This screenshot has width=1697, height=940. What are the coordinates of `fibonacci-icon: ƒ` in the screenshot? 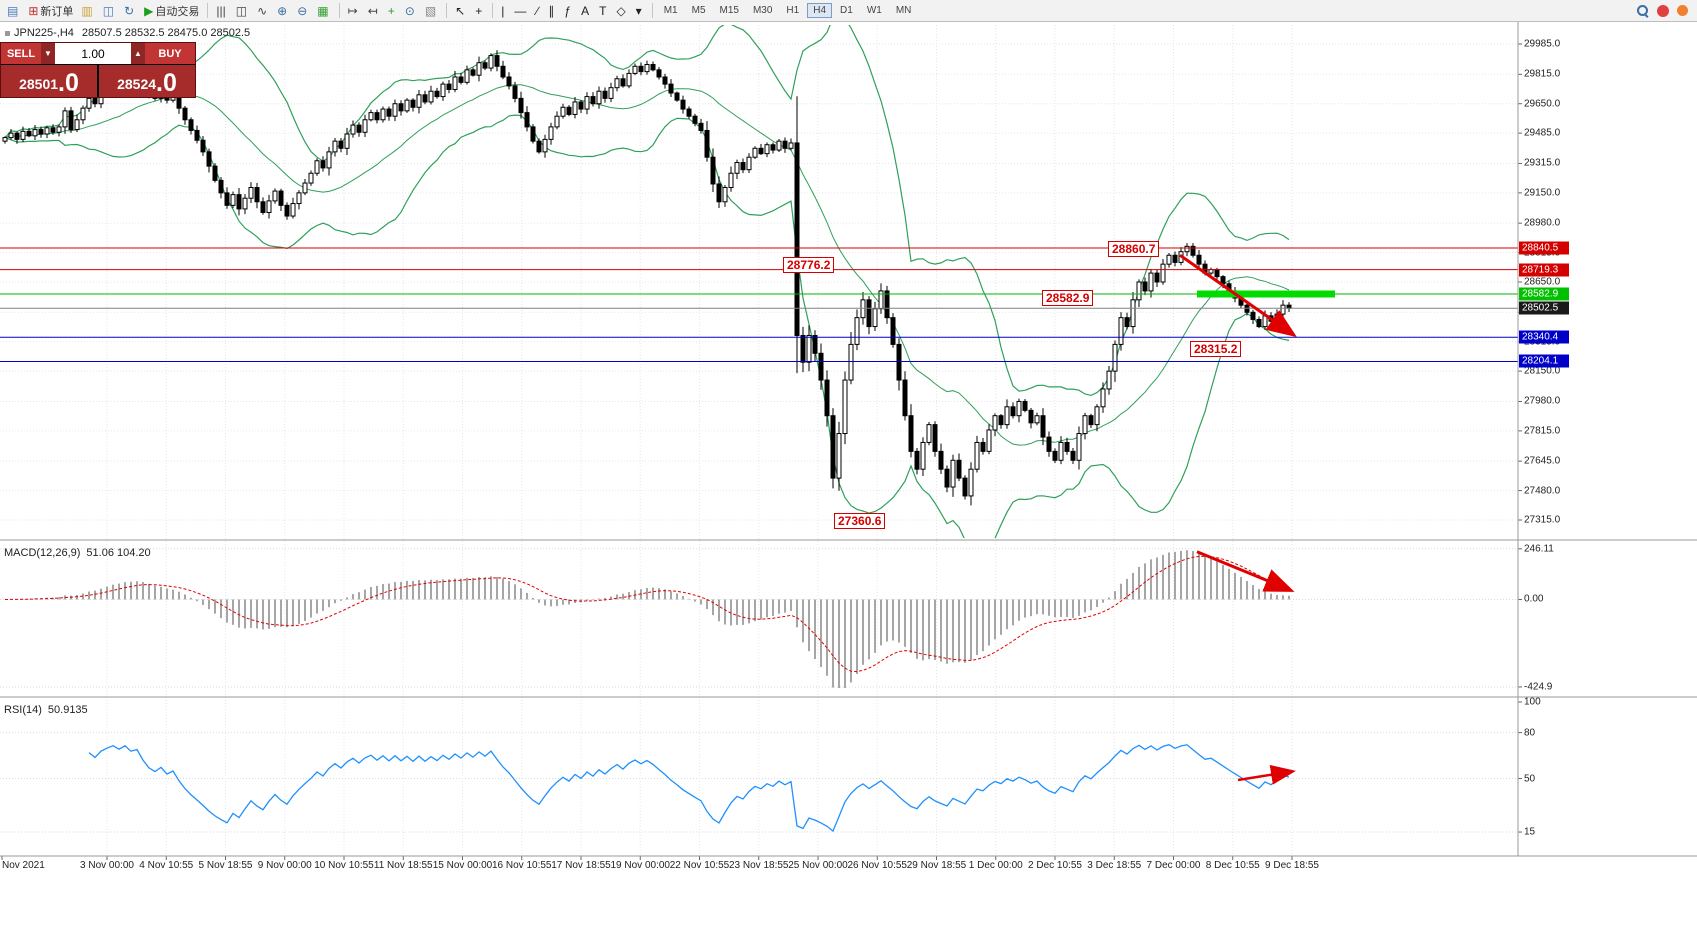 It's located at (568, 11).